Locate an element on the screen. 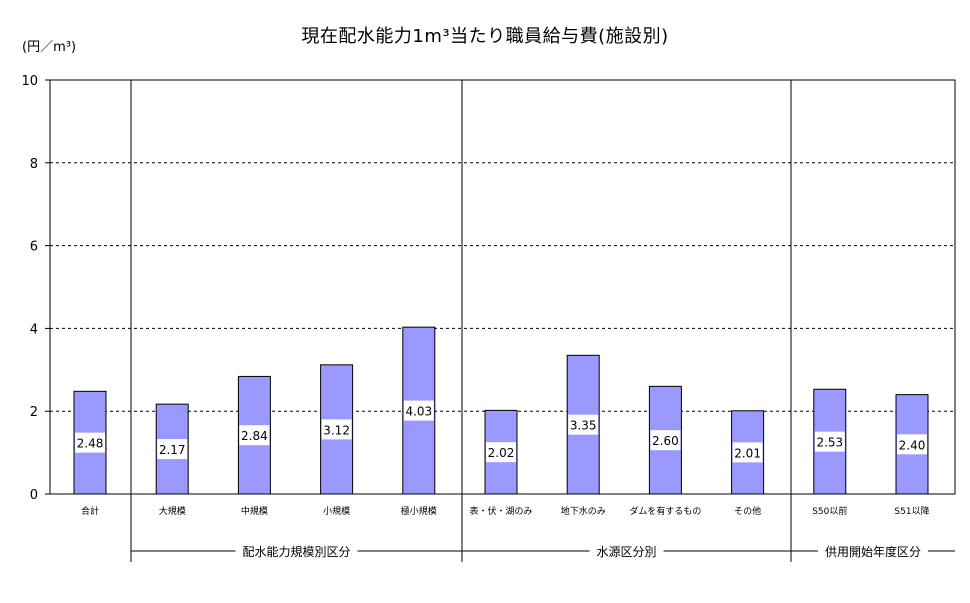  y-tick-label: 10 is located at coordinates (29, 81).